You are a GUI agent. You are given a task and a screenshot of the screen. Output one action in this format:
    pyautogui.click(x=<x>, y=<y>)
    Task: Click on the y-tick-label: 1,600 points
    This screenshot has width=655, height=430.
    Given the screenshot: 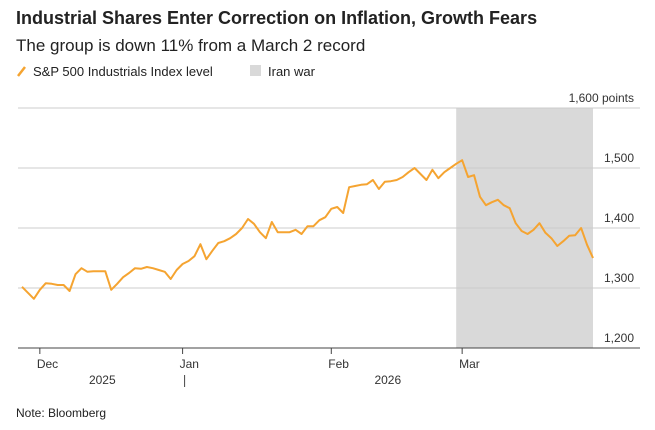 What is the action you would take?
    pyautogui.click(x=601, y=98)
    